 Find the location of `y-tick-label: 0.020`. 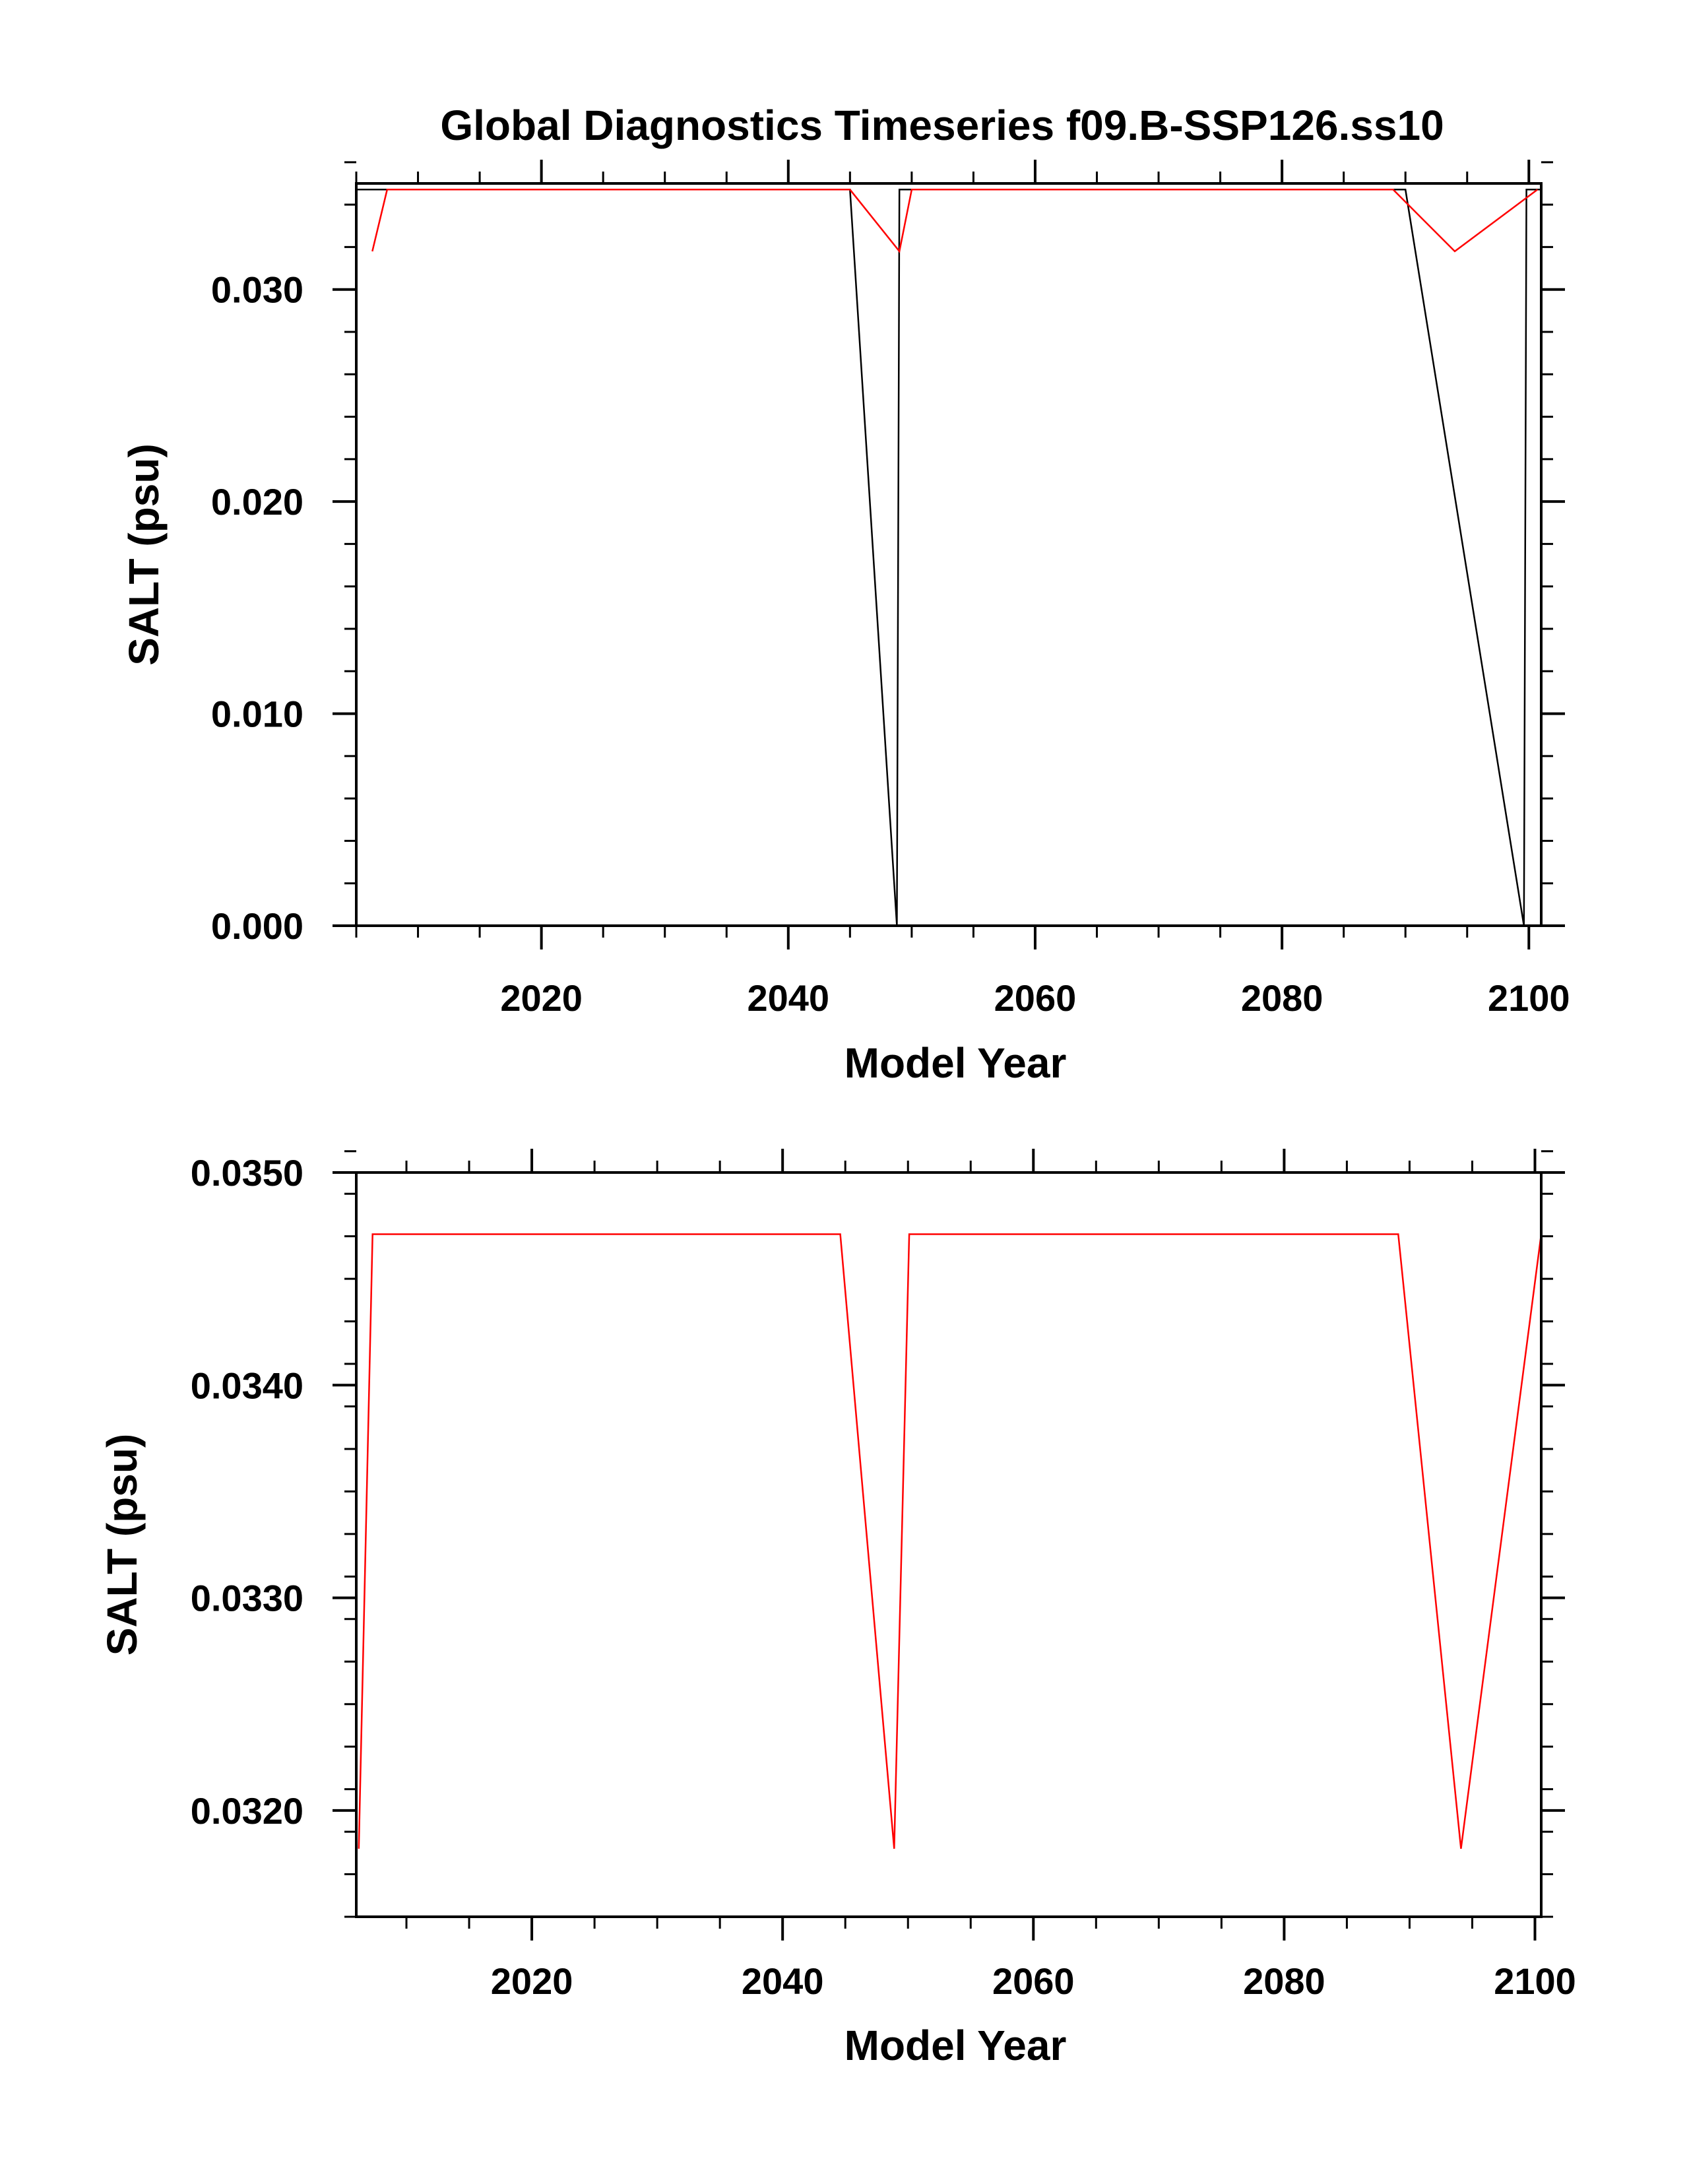

y-tick-label: 0.020 is located at coordinates (257, 502).